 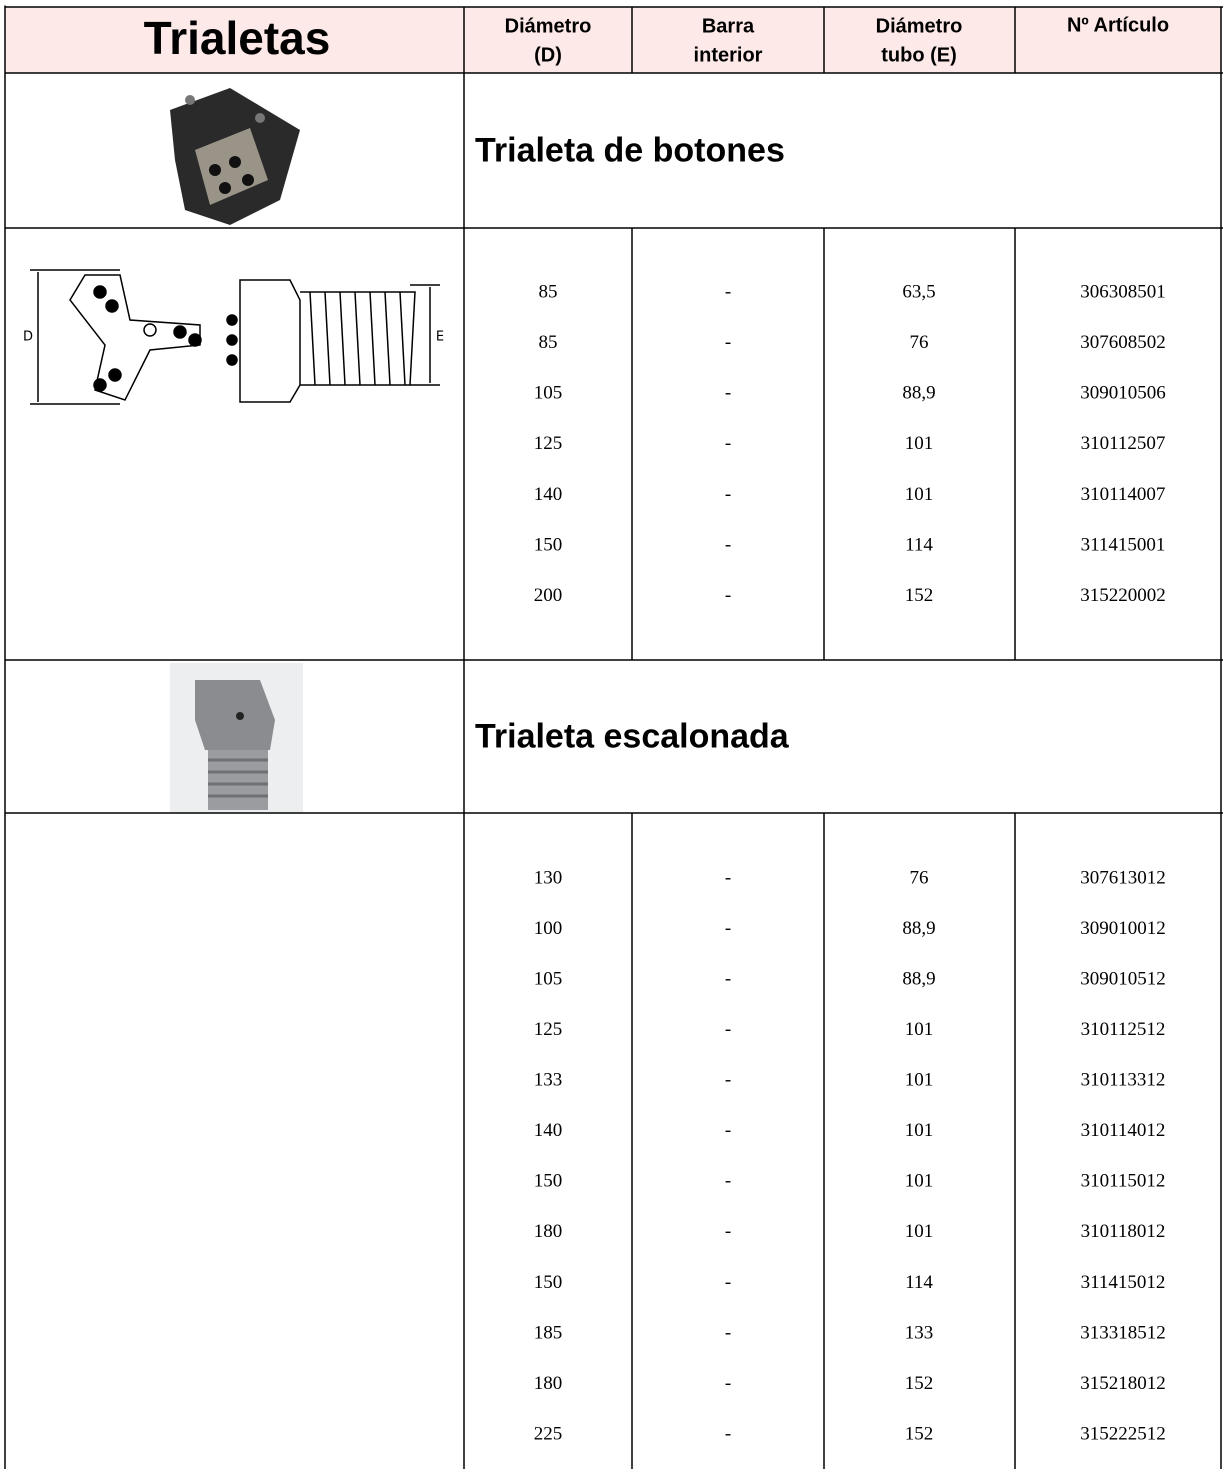 What do you see at coordinates (1123, 1130) in the screenshot?
I see `table-cell: 310114012` at bounding box center [1123, 1130].